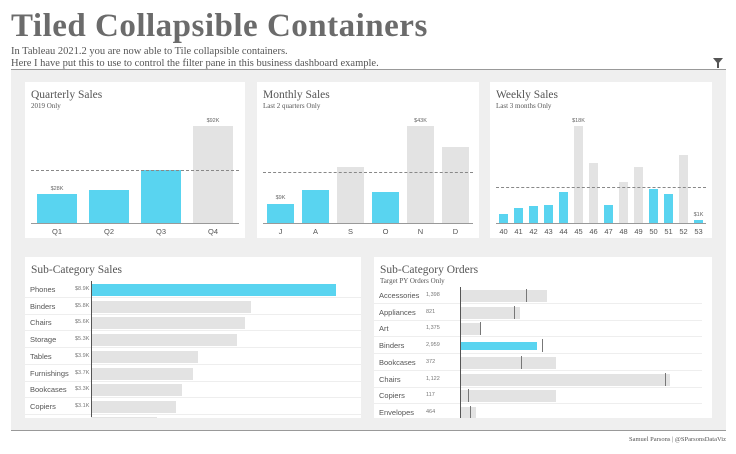 This screenshot has width=736, height=454. I want to click on table-row: Phones $8.9K, so click(193, 289).